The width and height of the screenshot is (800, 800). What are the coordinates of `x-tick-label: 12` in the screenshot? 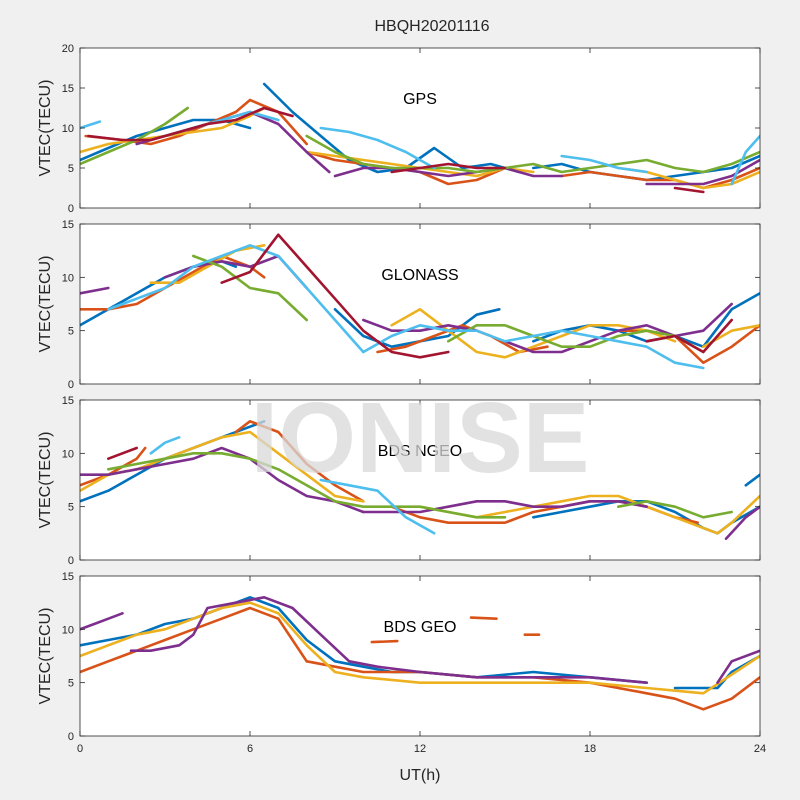 It's located at (420, 749).